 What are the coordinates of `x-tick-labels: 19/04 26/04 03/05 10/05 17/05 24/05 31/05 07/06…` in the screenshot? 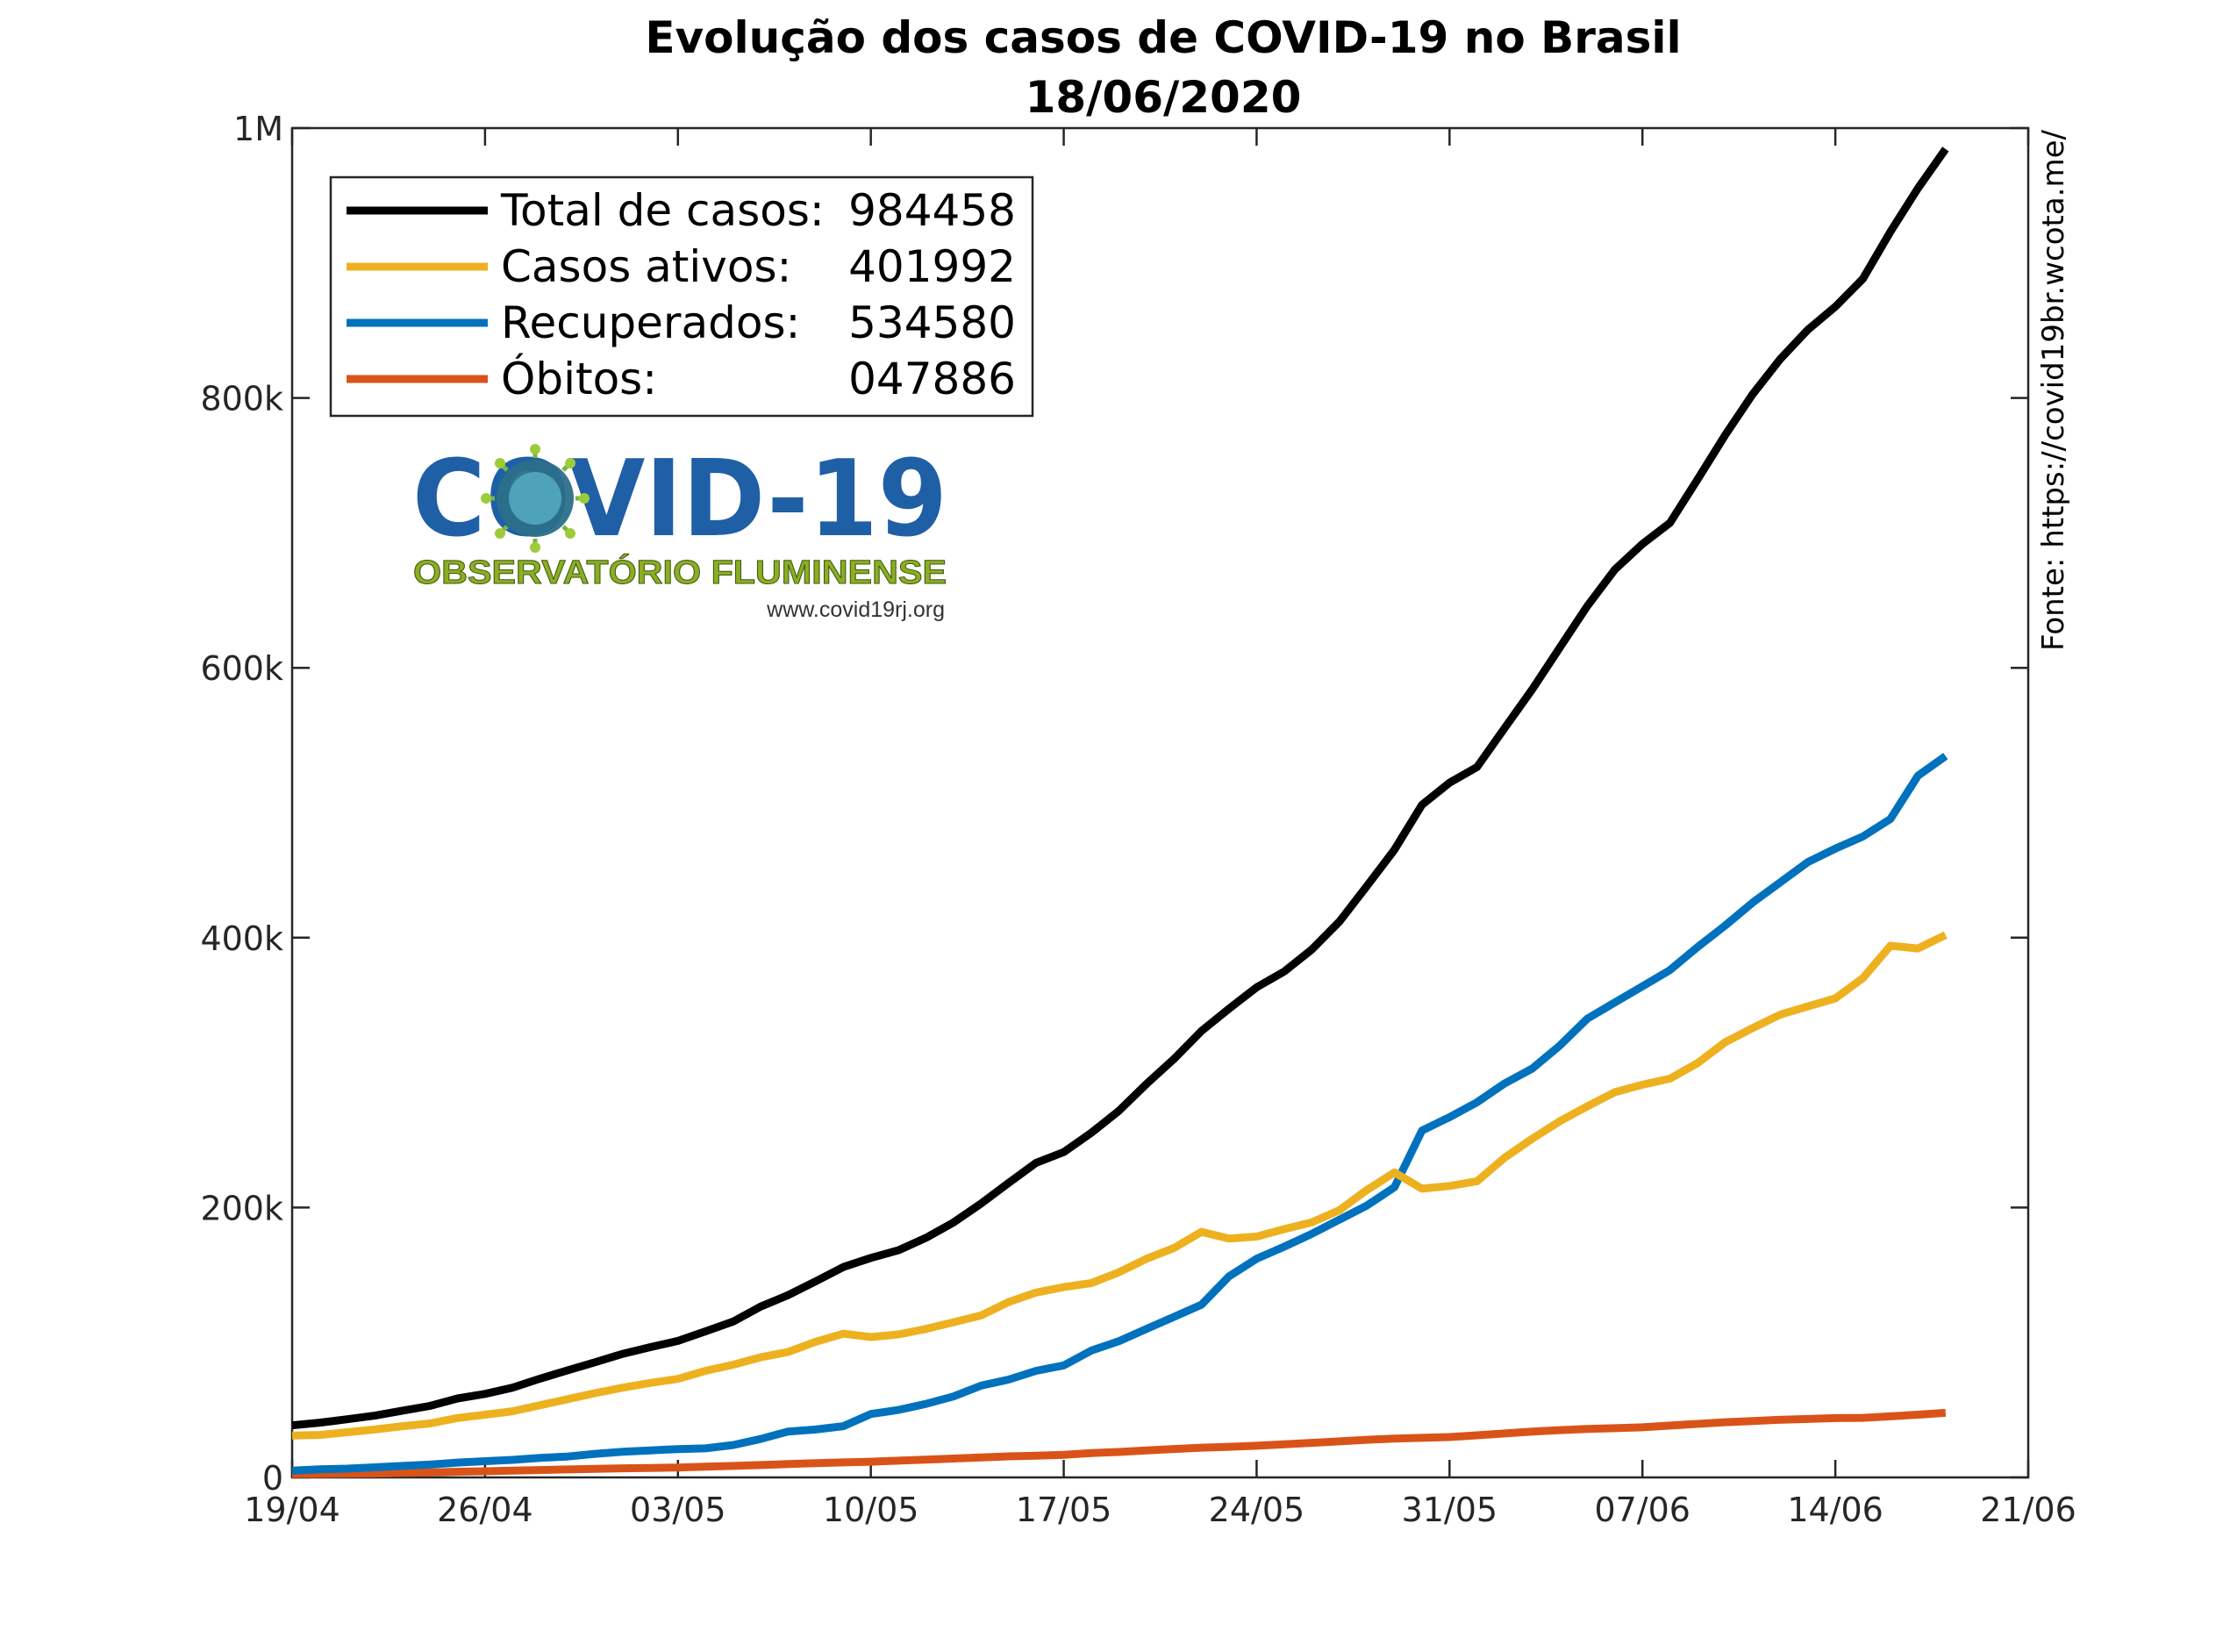 It's located at (1160, 1510).